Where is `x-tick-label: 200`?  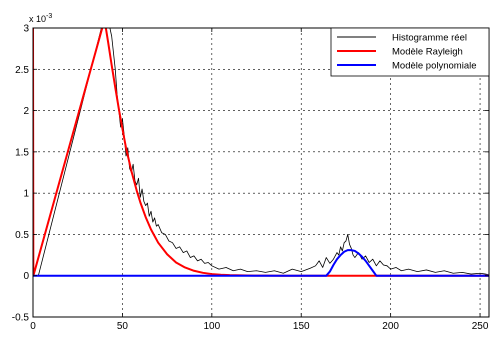
x-tick-label: 200 is located at coordinates (390, 326).